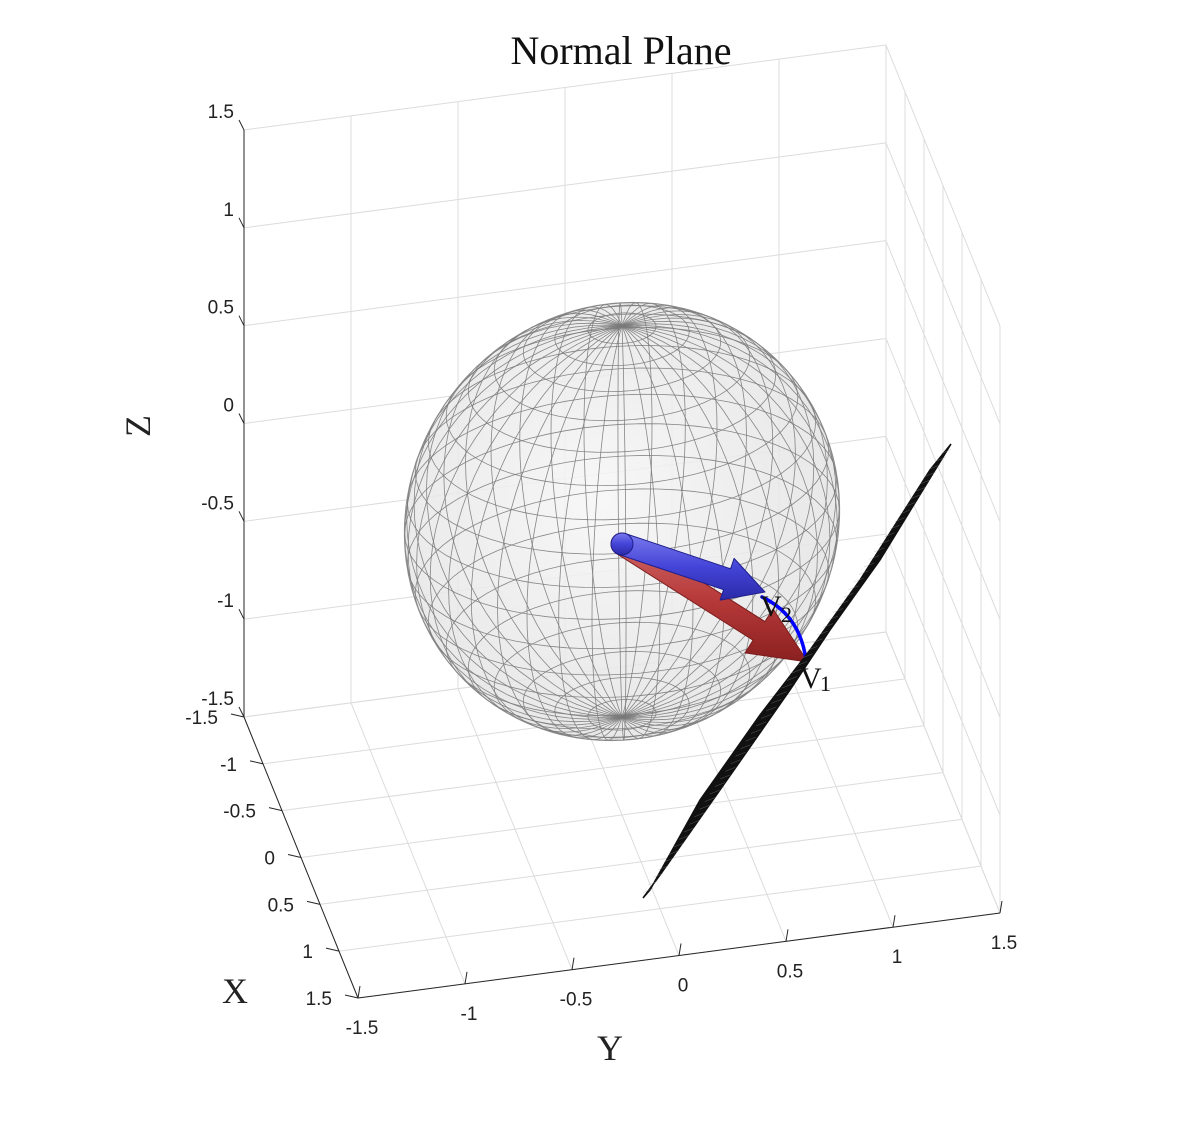 This screenshot has height=1130, width=1200. Describe the element at coordinates (228, 210) in the screenshot. I see `z-tick-label: 1` at that location.